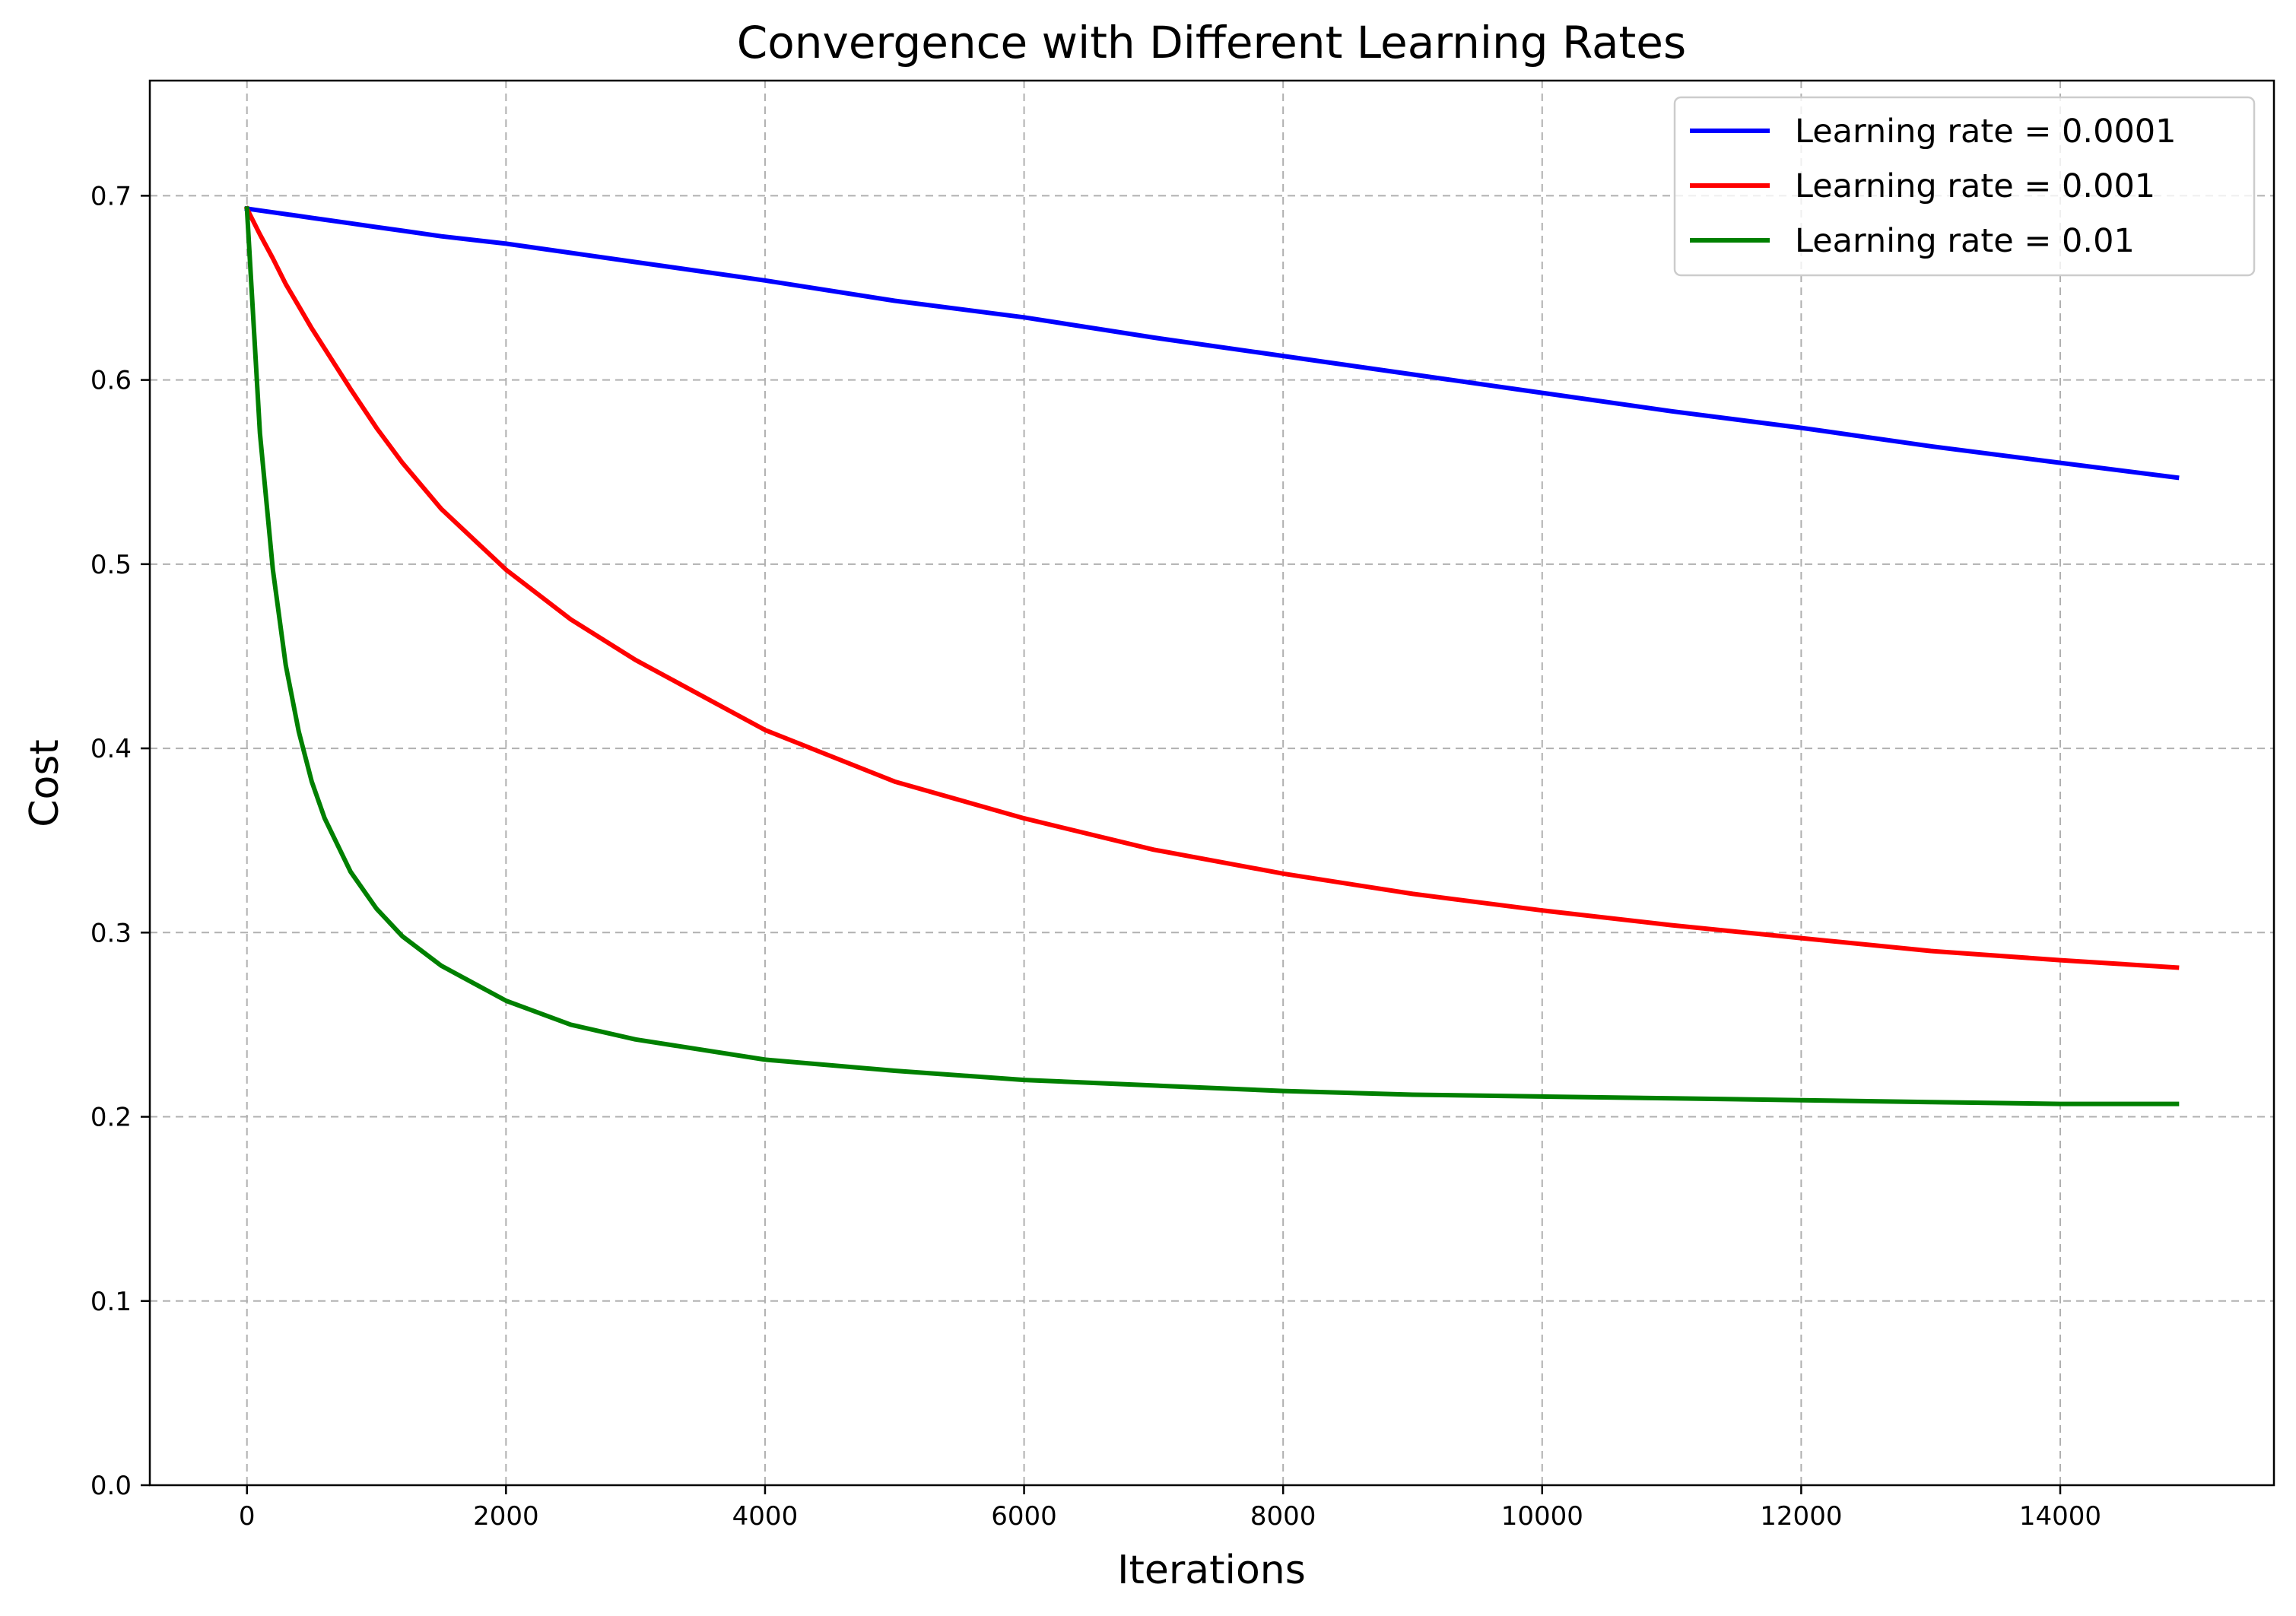 This screenshot has width=2296, height=1616. Describe the element at coordinates (1986, 132) in the screenshot. I see `legend-label-1: Learning rate = 0.0001` at that location.